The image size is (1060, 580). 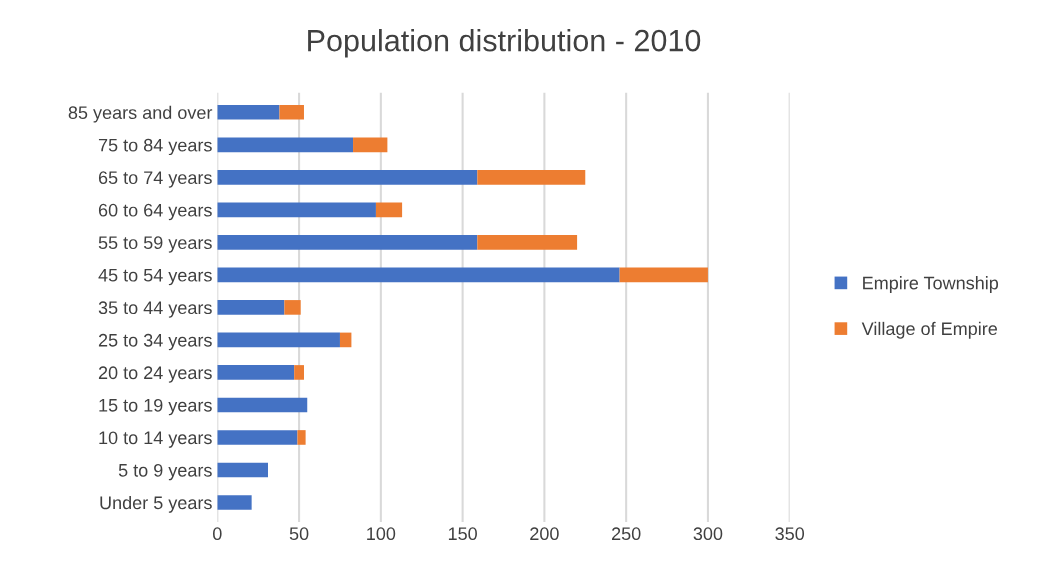 What do you see at coordinates (504, 43) in the screenshot?
I see `chart-title: Population distribution - 2010` at bounding box center [504, 43].